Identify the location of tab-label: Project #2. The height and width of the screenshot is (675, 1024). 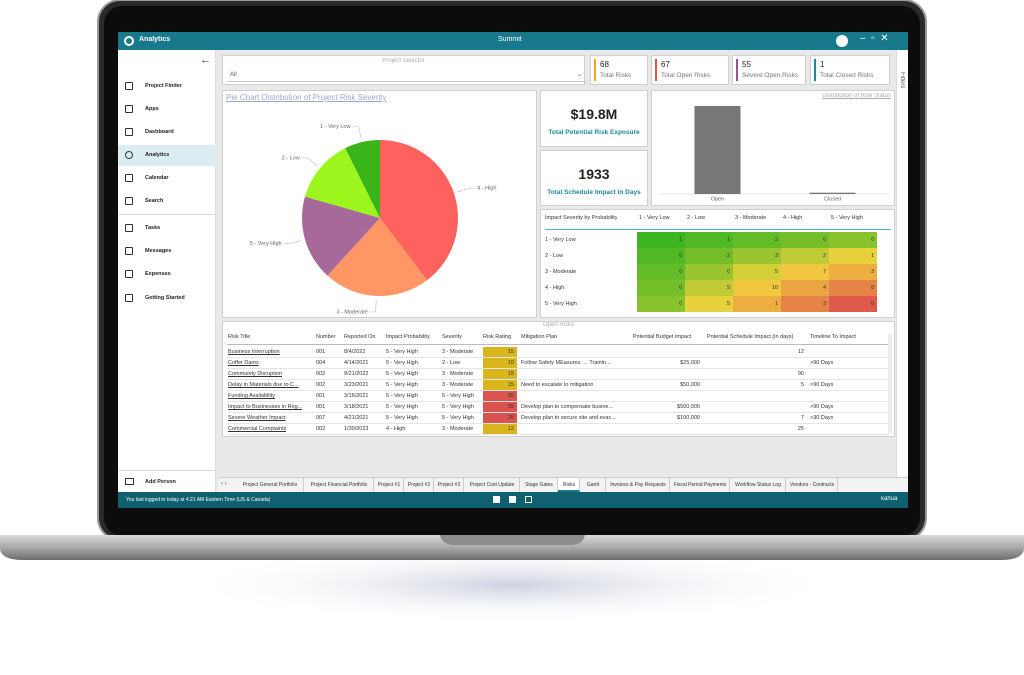
(419, 485).